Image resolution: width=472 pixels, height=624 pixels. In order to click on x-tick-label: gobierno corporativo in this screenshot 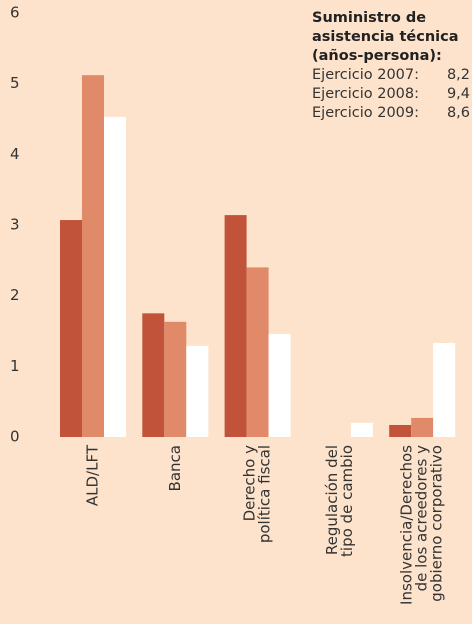, I will do `click(437, 523)`.